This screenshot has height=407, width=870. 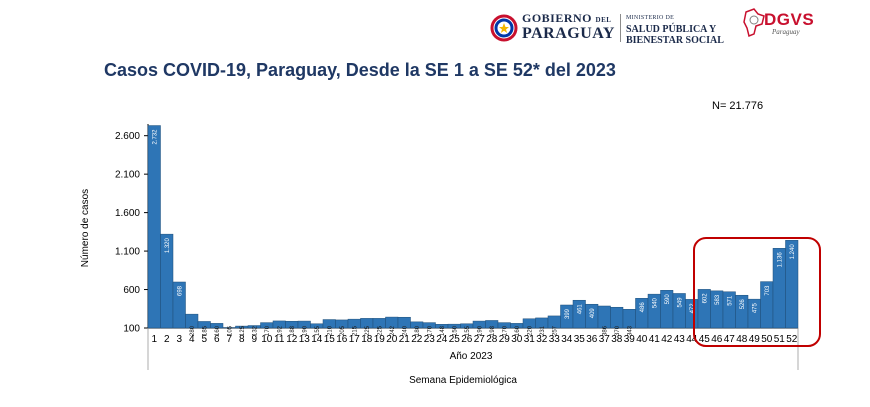 What do you see at coordinates (229, 339) in the screenshot?
I see `x-tick-label: 7` at bounding box center [229, 339].